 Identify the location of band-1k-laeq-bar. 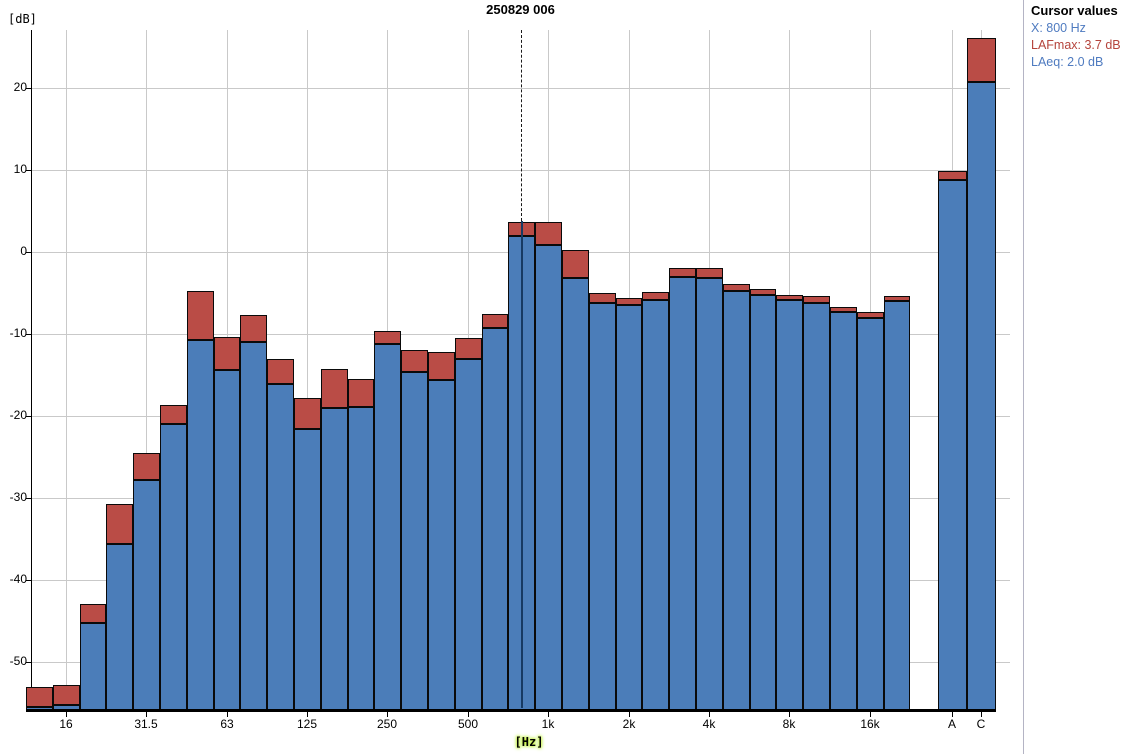
(548, 477).